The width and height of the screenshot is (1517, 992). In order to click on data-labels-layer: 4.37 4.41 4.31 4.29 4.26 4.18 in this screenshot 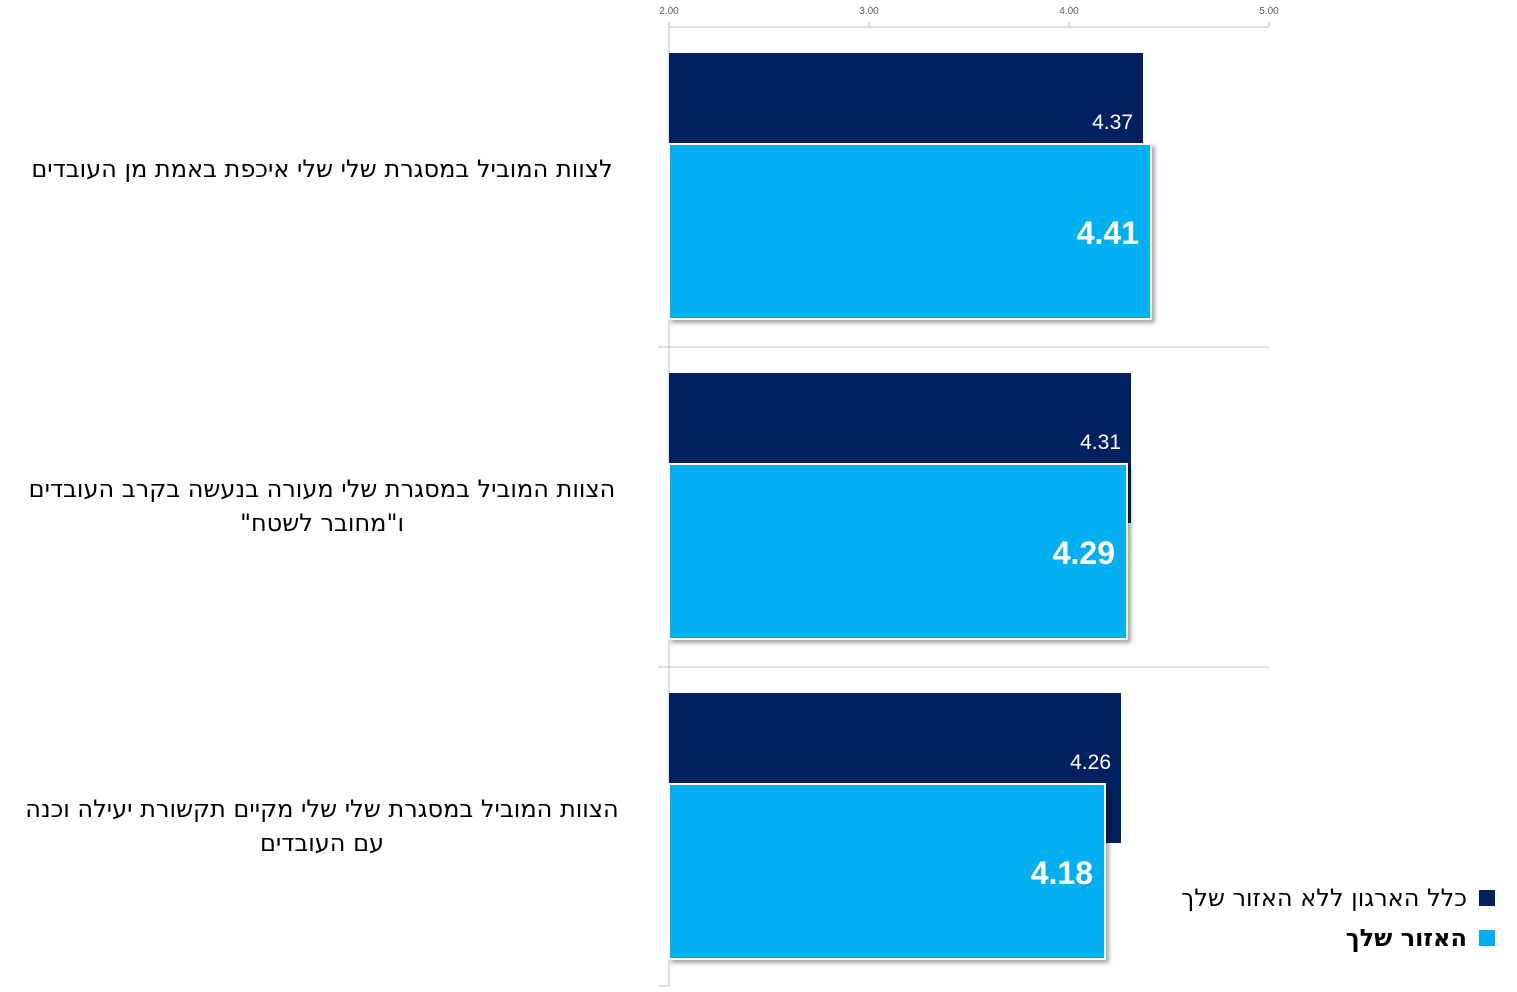, I will do `click(1085, 501)`.